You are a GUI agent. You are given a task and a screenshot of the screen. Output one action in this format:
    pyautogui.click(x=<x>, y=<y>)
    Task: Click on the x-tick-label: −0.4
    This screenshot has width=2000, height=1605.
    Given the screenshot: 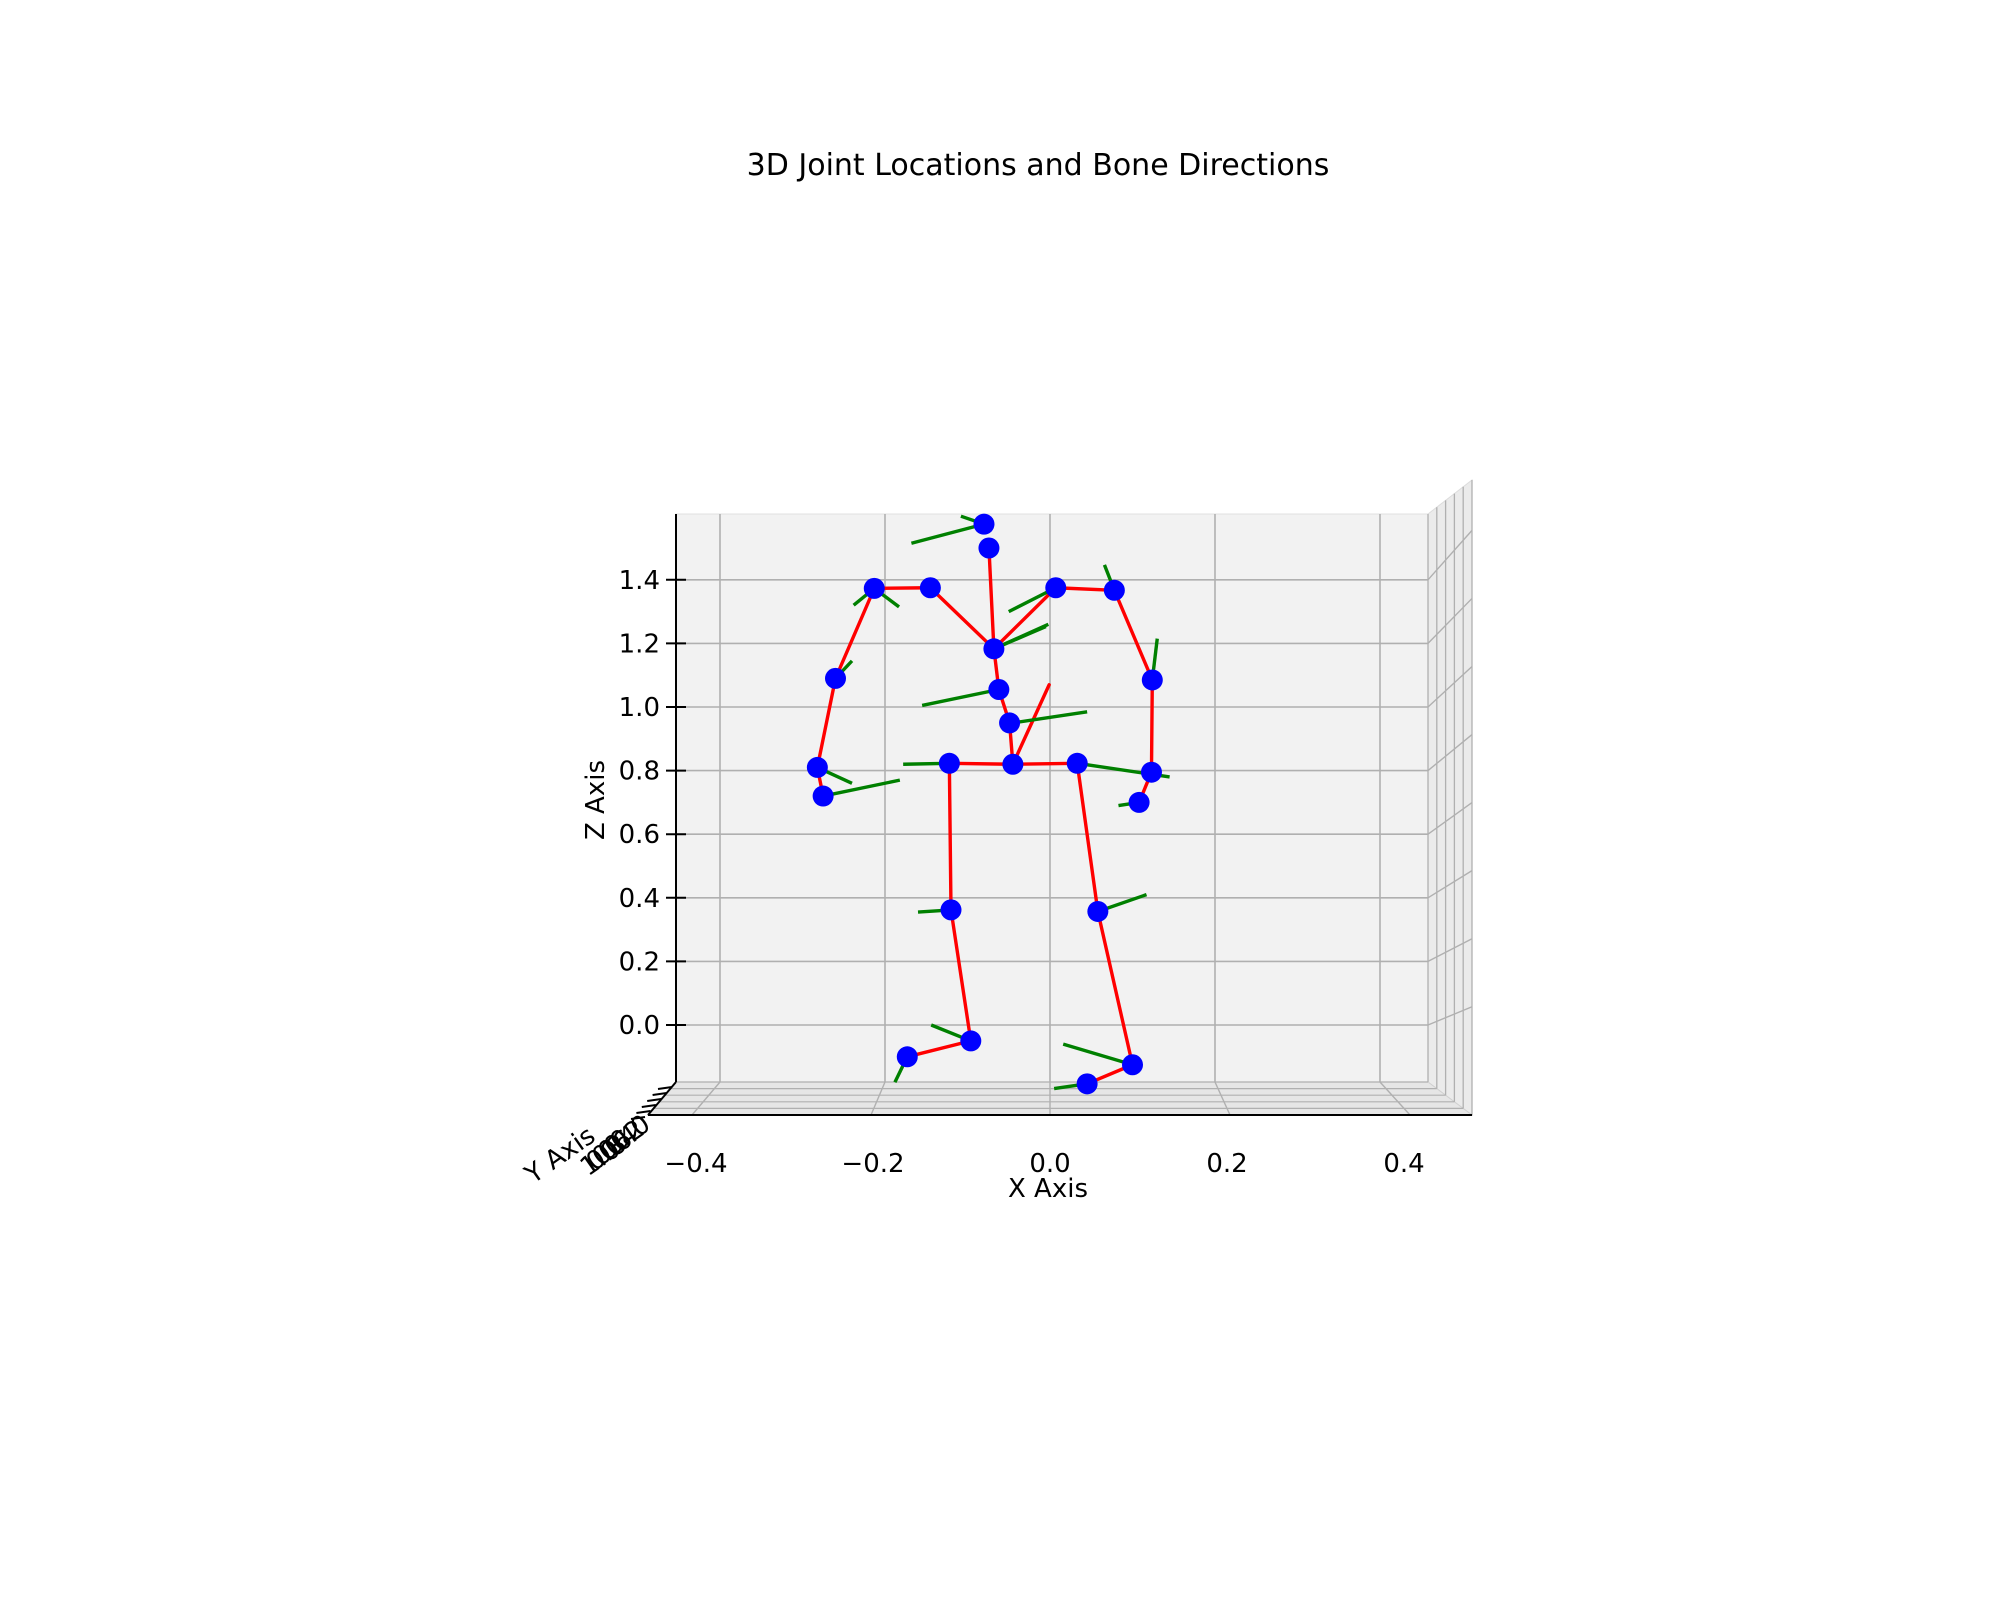 What is the action you would take?
    pyautogui.click(x=695, y=1164)
    